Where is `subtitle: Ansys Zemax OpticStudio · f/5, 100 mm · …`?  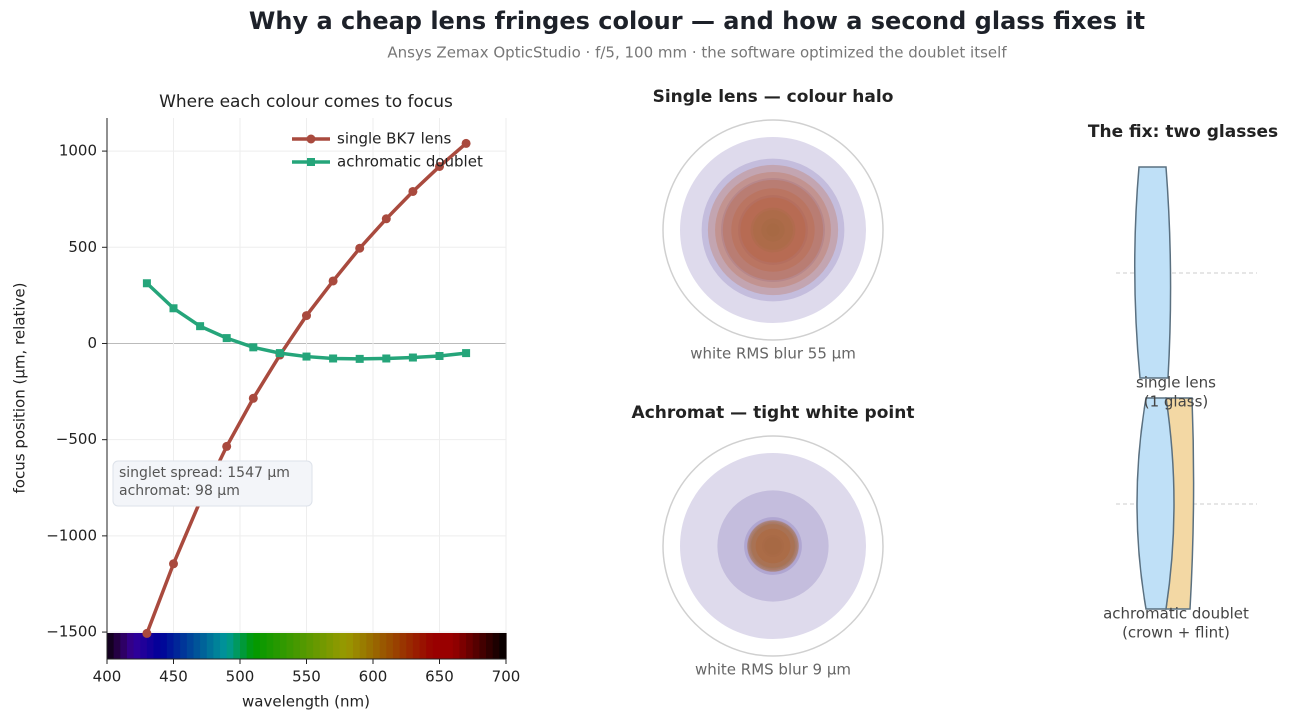 subtitle: Ansys Zemax OpticStudio · f/5, 100 mm · … is located at coordinates (697, 53).